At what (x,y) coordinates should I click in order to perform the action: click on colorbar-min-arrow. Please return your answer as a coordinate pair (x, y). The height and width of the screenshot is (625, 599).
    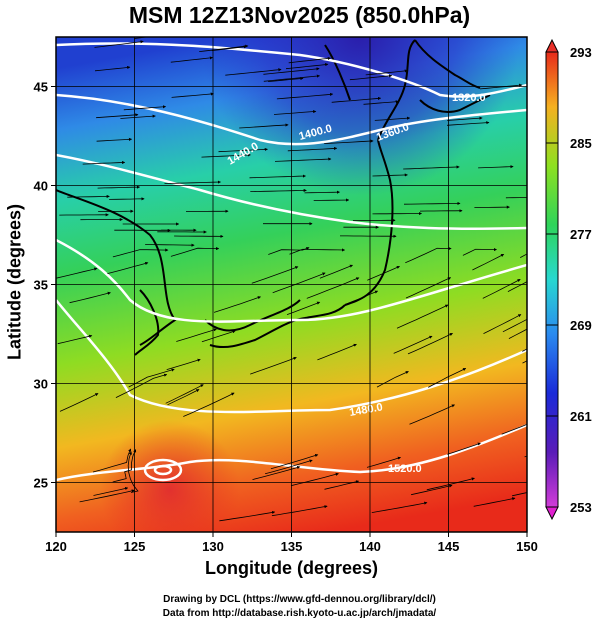
    Looking at the image, I should click on (552, 513).